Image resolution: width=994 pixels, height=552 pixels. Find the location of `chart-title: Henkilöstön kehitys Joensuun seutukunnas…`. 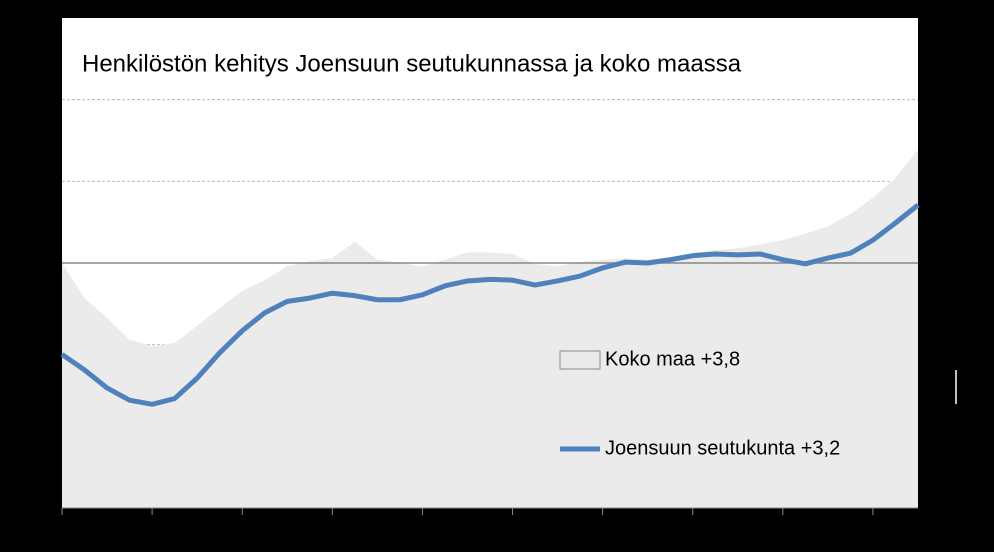

chart-title: Henkilöstön kehitys Joensuun seutukunnas… is located at coordinates (412, 63).